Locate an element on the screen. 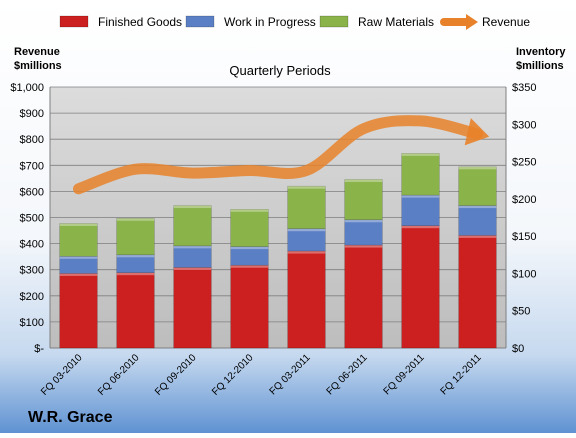 The width and height of the screenshot is (576, 438). left-axis-tick-label: $900 is located at coordinates (32, 114).